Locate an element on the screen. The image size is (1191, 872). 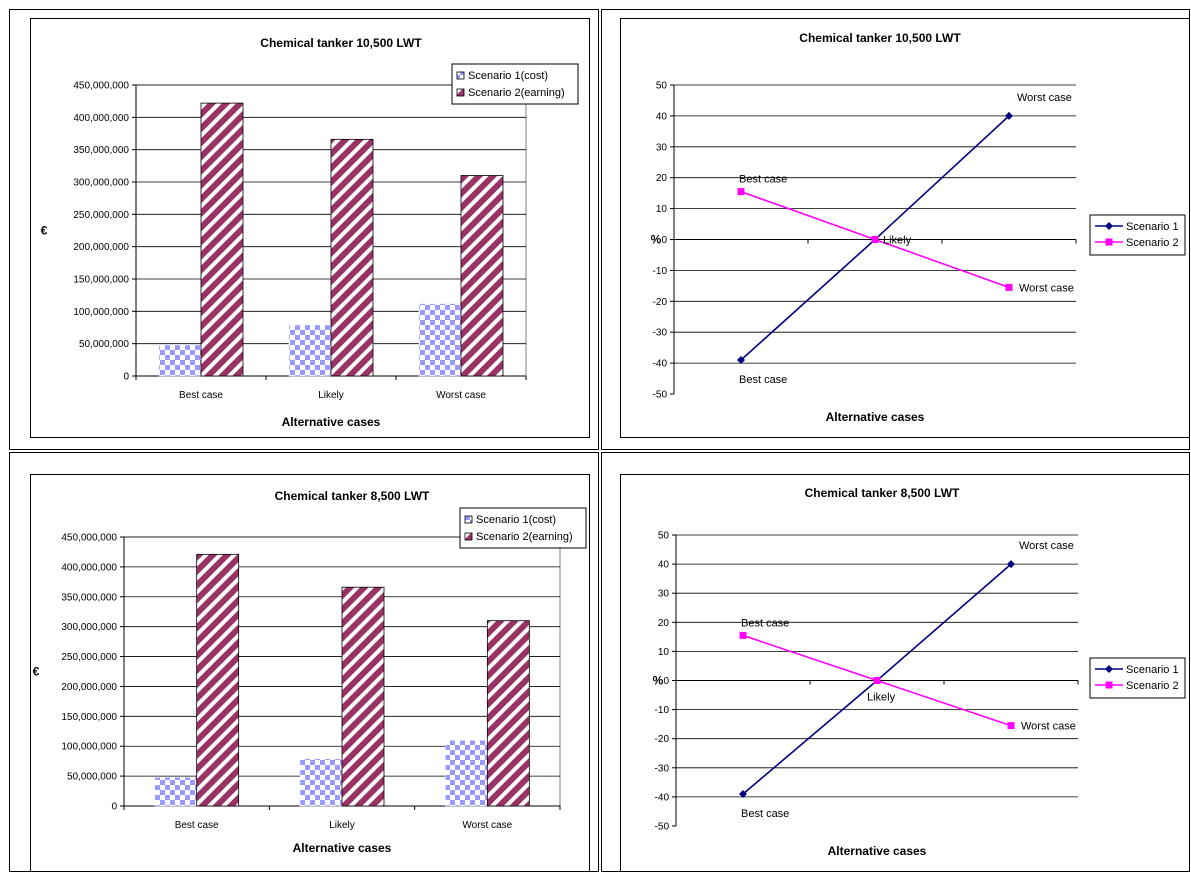
y-tick-label: 400,000,000 is located at coordinates (89, 567).